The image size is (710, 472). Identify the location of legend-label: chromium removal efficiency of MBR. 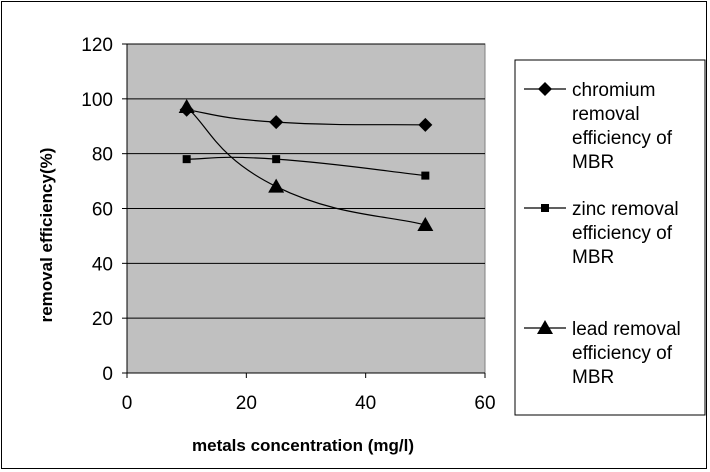
(622, 126).